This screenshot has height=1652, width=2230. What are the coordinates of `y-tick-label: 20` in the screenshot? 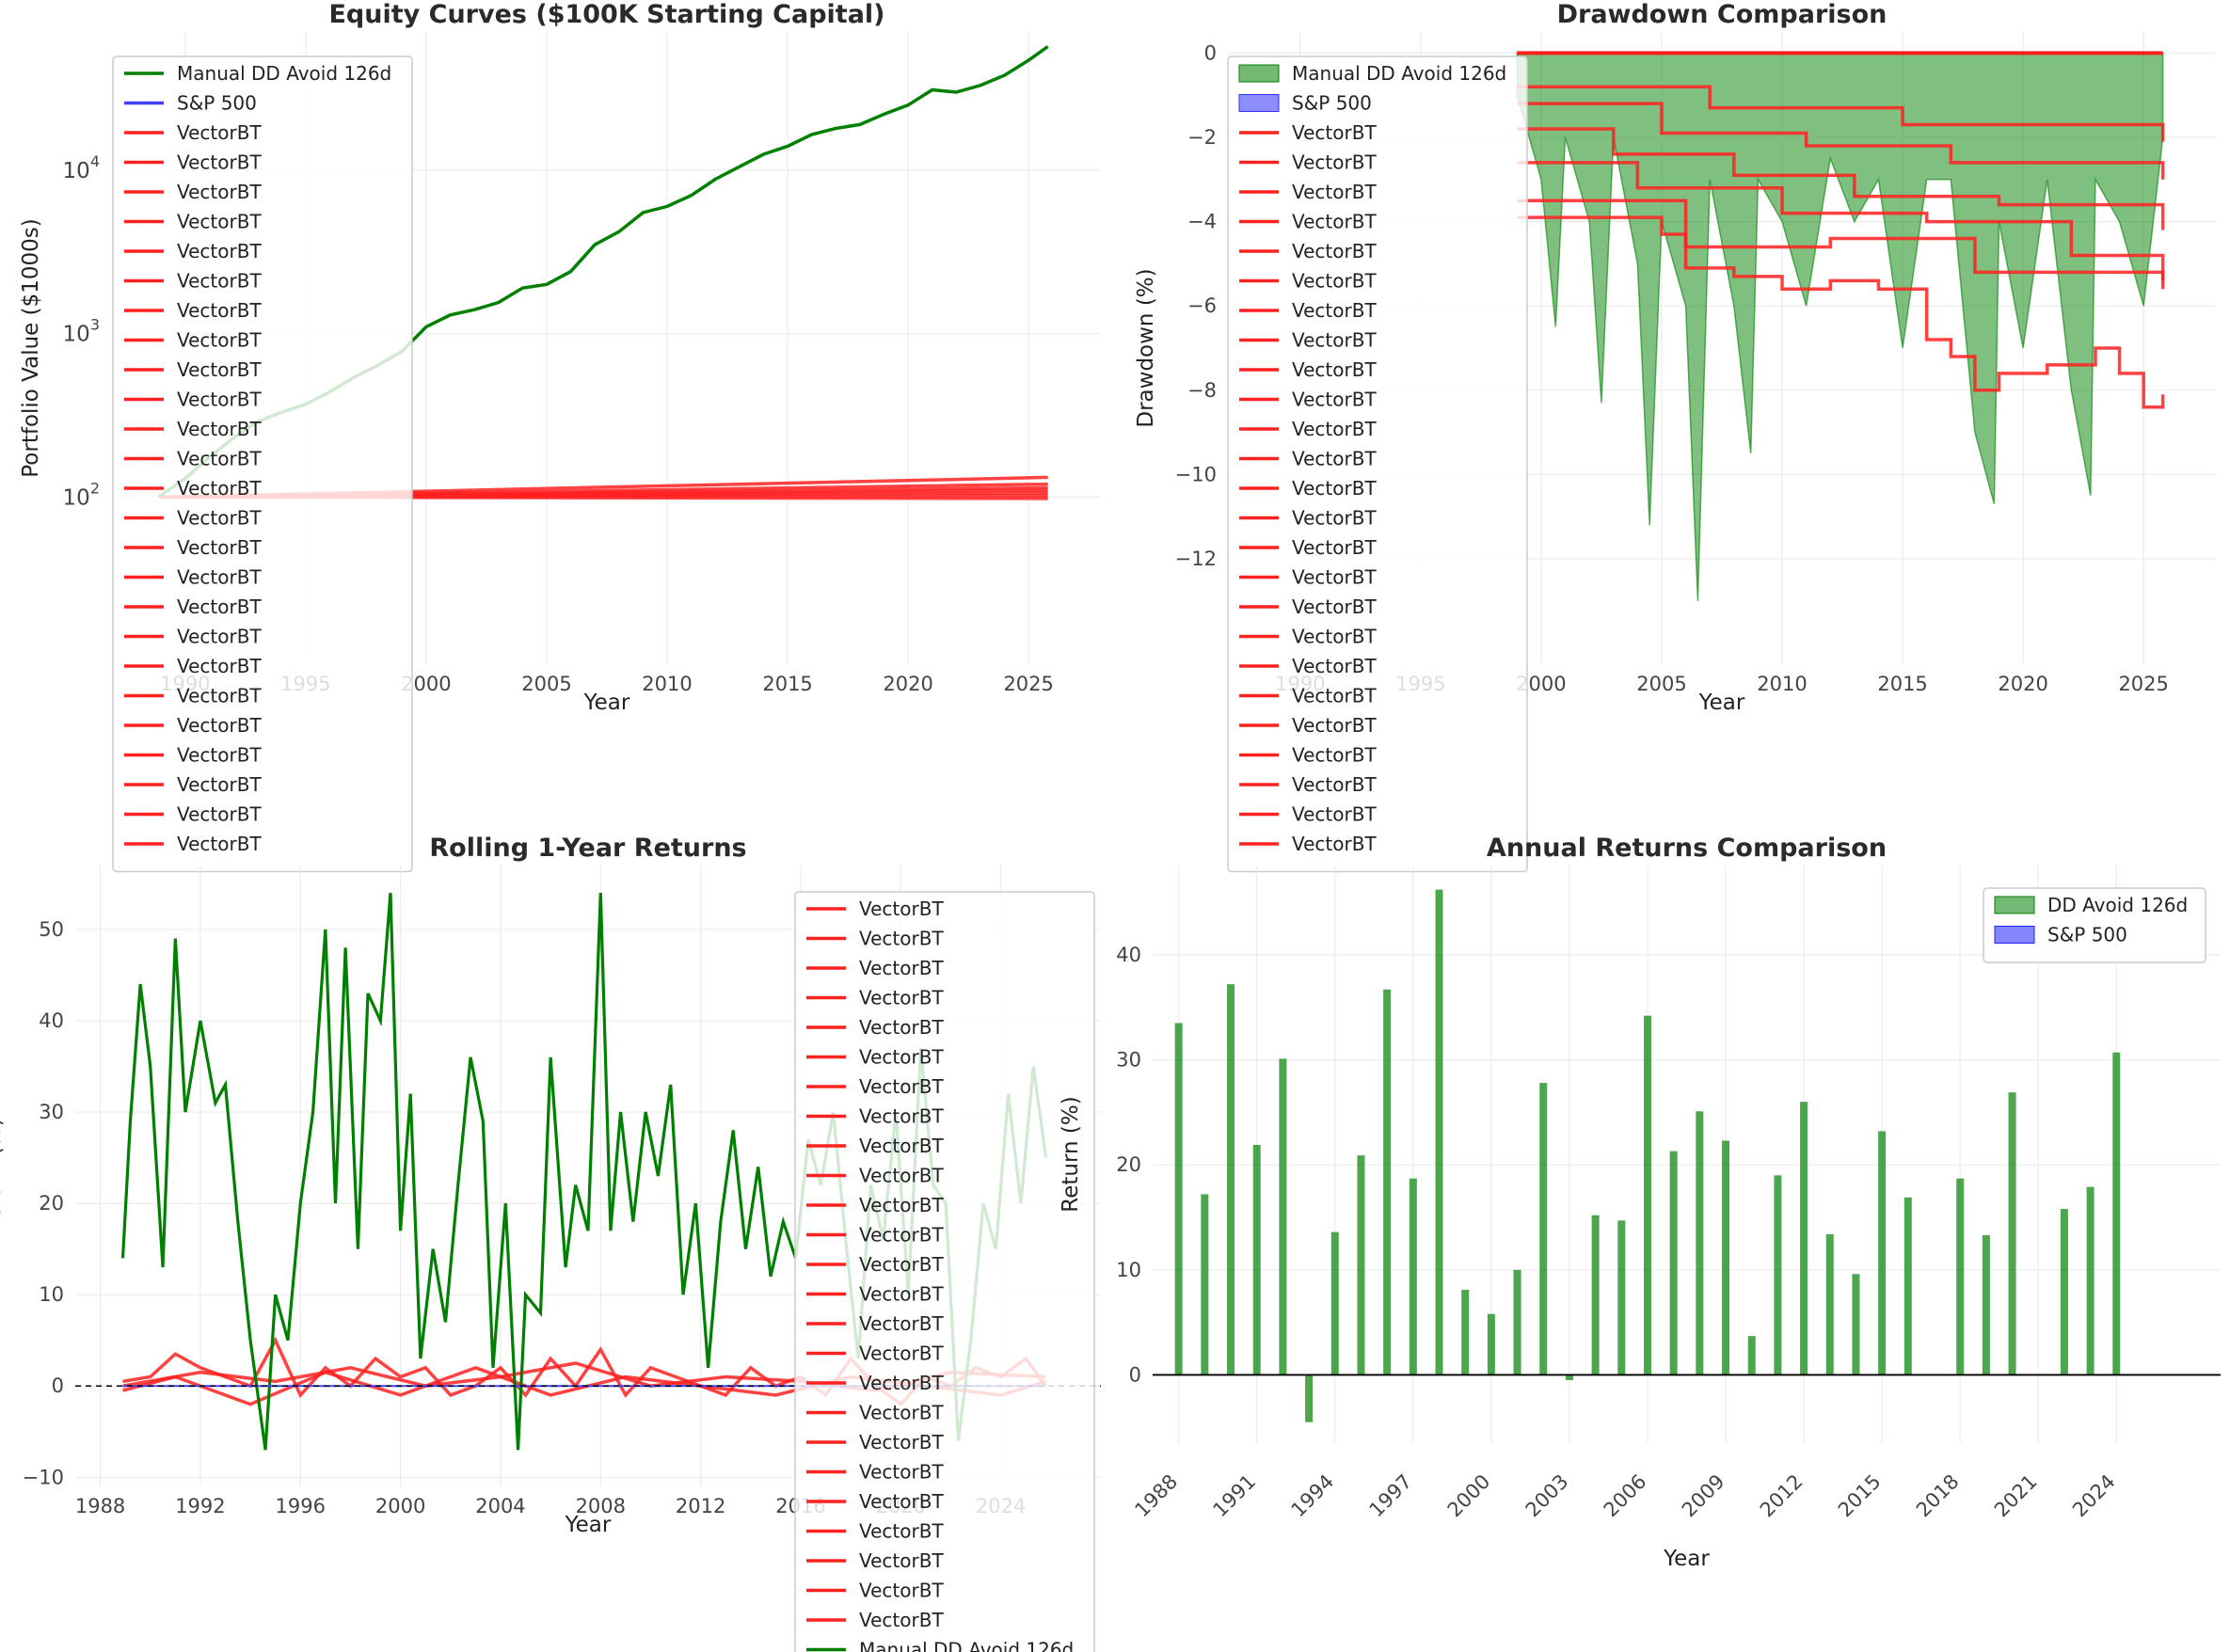 It's located at (1128, 1164).